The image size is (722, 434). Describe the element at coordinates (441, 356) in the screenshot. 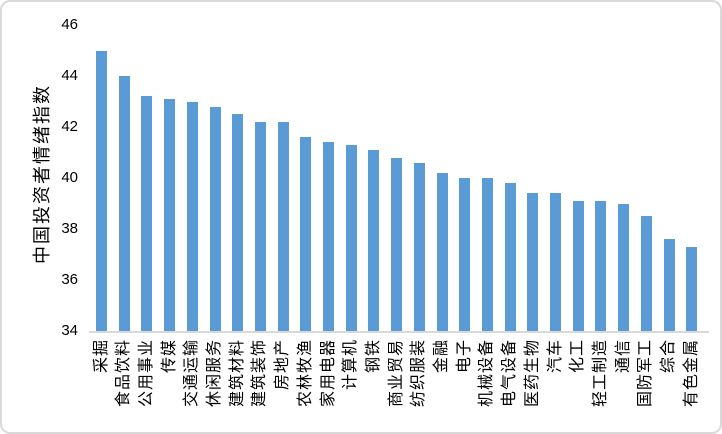

I see `x-label-15: 金融` at that location.